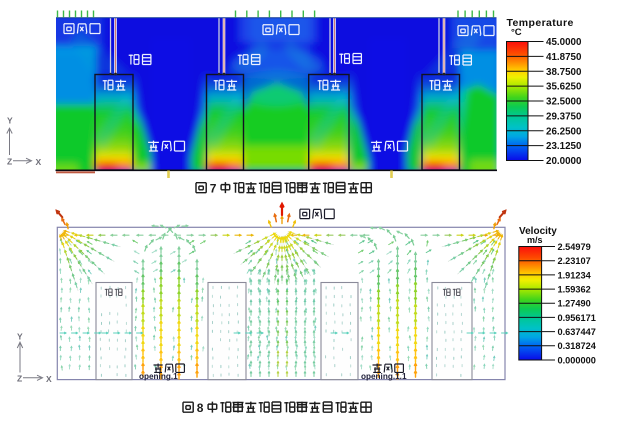 The image size is (635, 447). What do you see at coordinates (575, 275) in the screenshot?
I see `svg-text: 1.91234` at bounding box center [575, 275].